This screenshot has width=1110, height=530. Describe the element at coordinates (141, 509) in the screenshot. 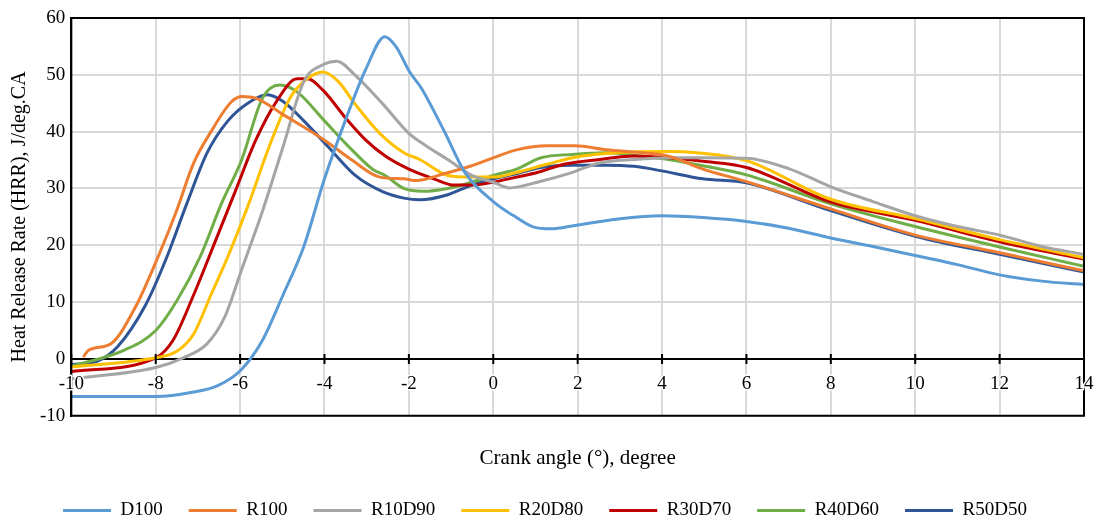

I see `legend-label: D100` at that location.